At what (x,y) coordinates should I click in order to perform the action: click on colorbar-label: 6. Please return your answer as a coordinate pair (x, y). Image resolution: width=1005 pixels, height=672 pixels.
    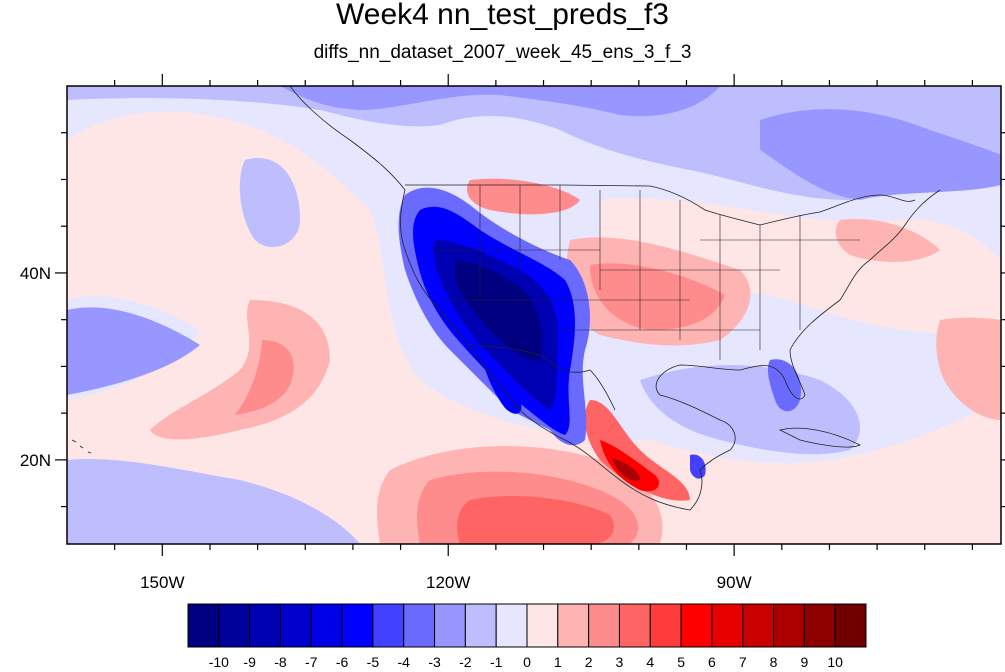
    Looking at the image, I should click on (712, 662).